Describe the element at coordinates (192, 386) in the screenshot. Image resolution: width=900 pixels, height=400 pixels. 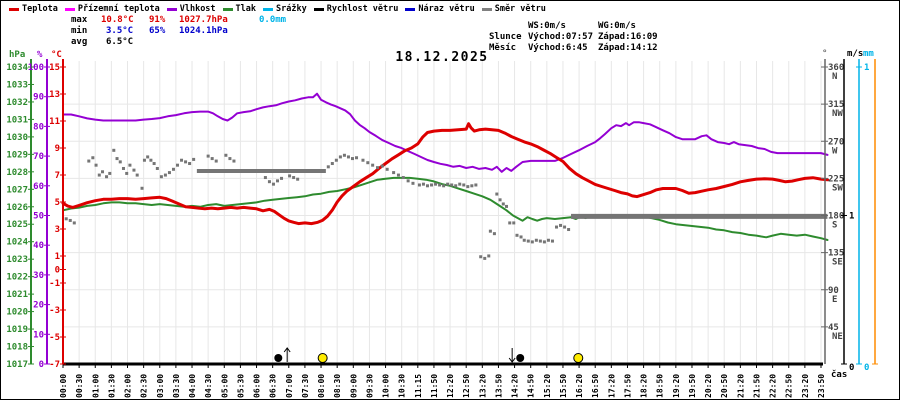
I see `svg-text: 04:00` at that location.